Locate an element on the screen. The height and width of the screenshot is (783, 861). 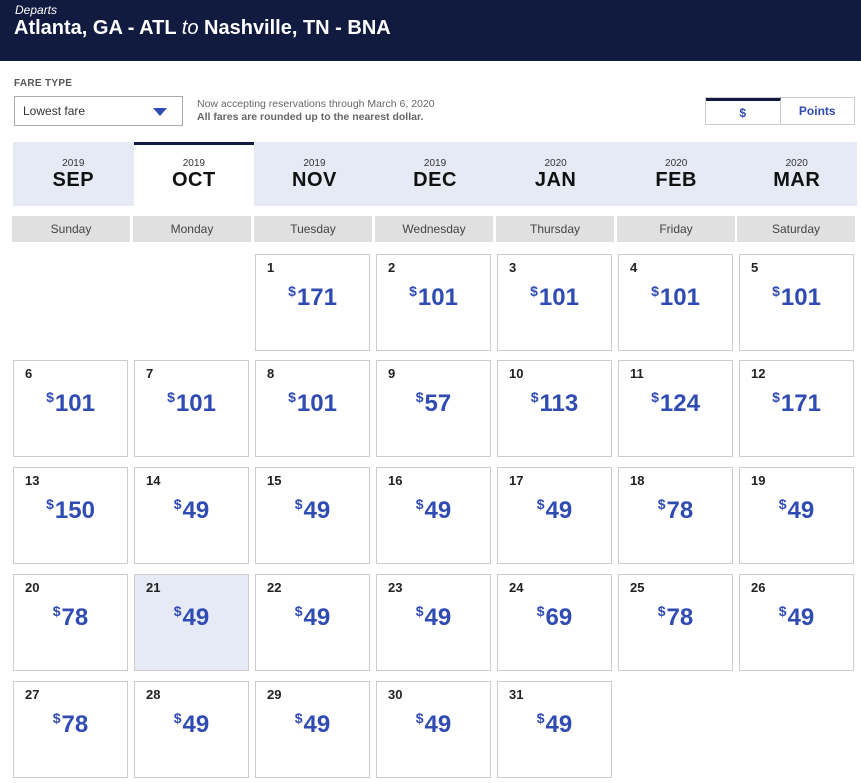
day-number: 6 is located at coordinates (29, 373).